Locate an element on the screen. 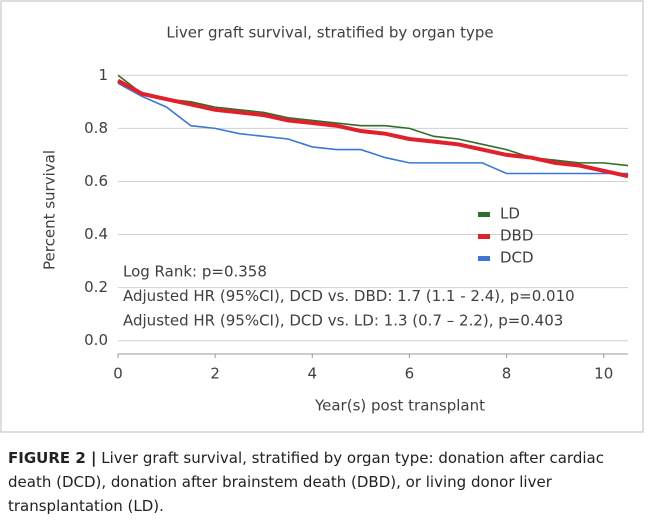 This screenshot has height=525, width=651. x-tick-label: 10 is located at coordinates (603, 374).